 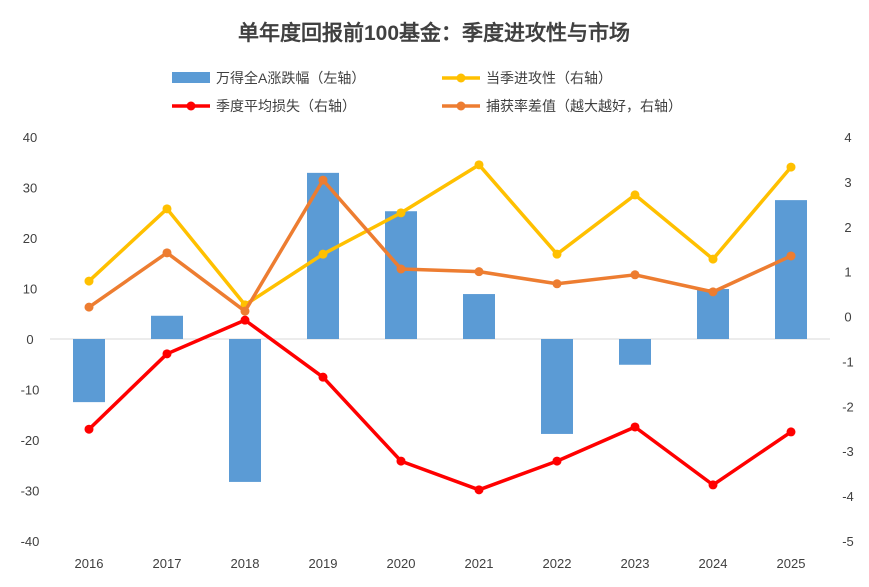 What do you see at coordinates (434, 33) in the screenshot?
I see `chart-title: 单年度回报前100基金：季度进攻性与市场` at bounding box center [434, 33].